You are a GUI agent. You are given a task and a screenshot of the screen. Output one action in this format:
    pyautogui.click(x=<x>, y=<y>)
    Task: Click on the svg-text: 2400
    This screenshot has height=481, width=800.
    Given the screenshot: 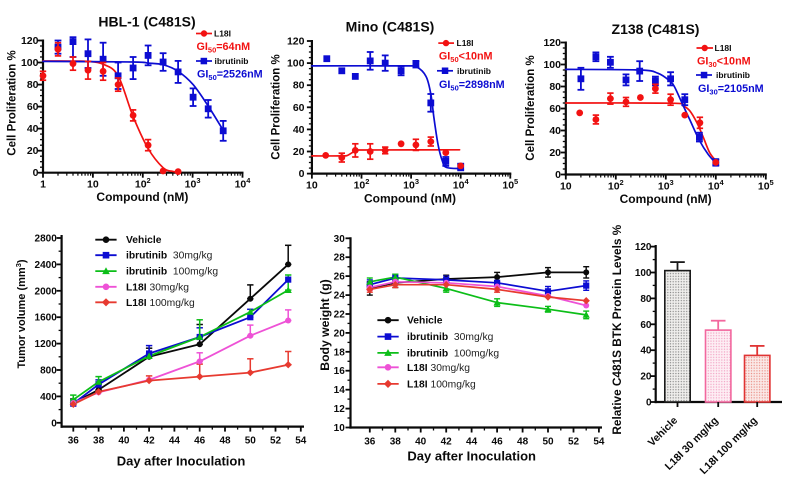 What is the action you would take?
    pyautogui.click(x=46, y=265)
    